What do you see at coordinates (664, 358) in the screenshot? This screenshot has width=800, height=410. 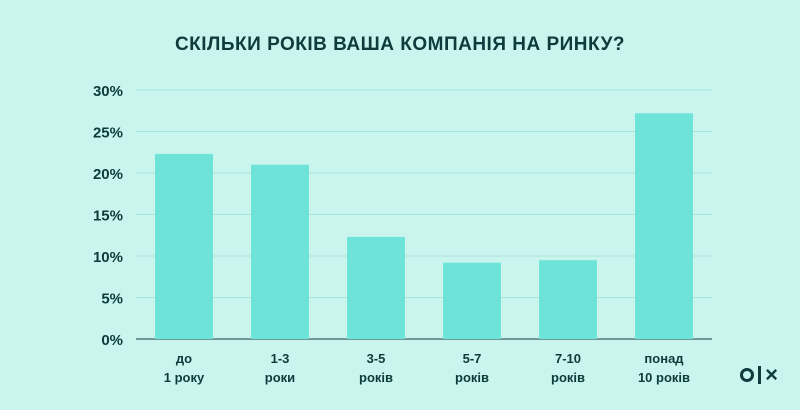 I see `x-tick-label: понад` at bounding box center [664, 358].